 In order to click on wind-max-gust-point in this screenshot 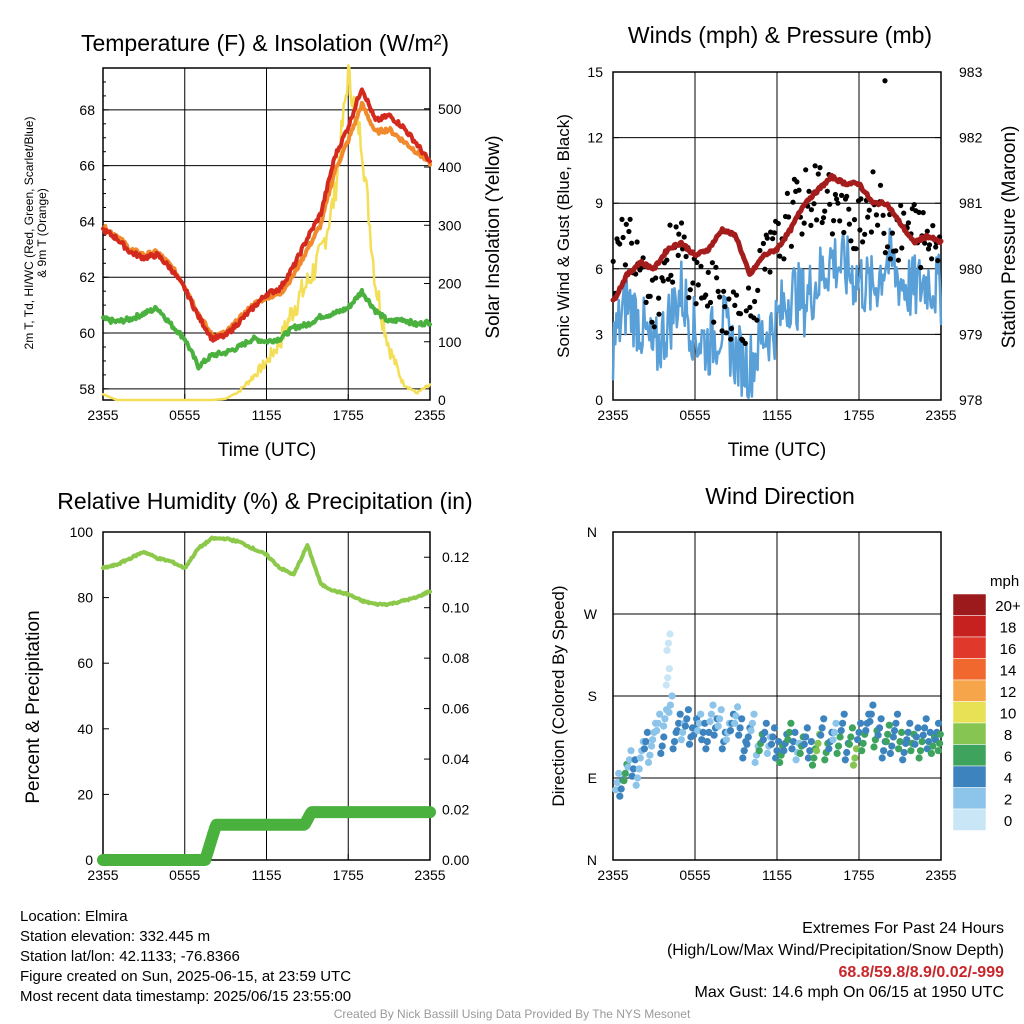, I will do `click(885, 81)`.